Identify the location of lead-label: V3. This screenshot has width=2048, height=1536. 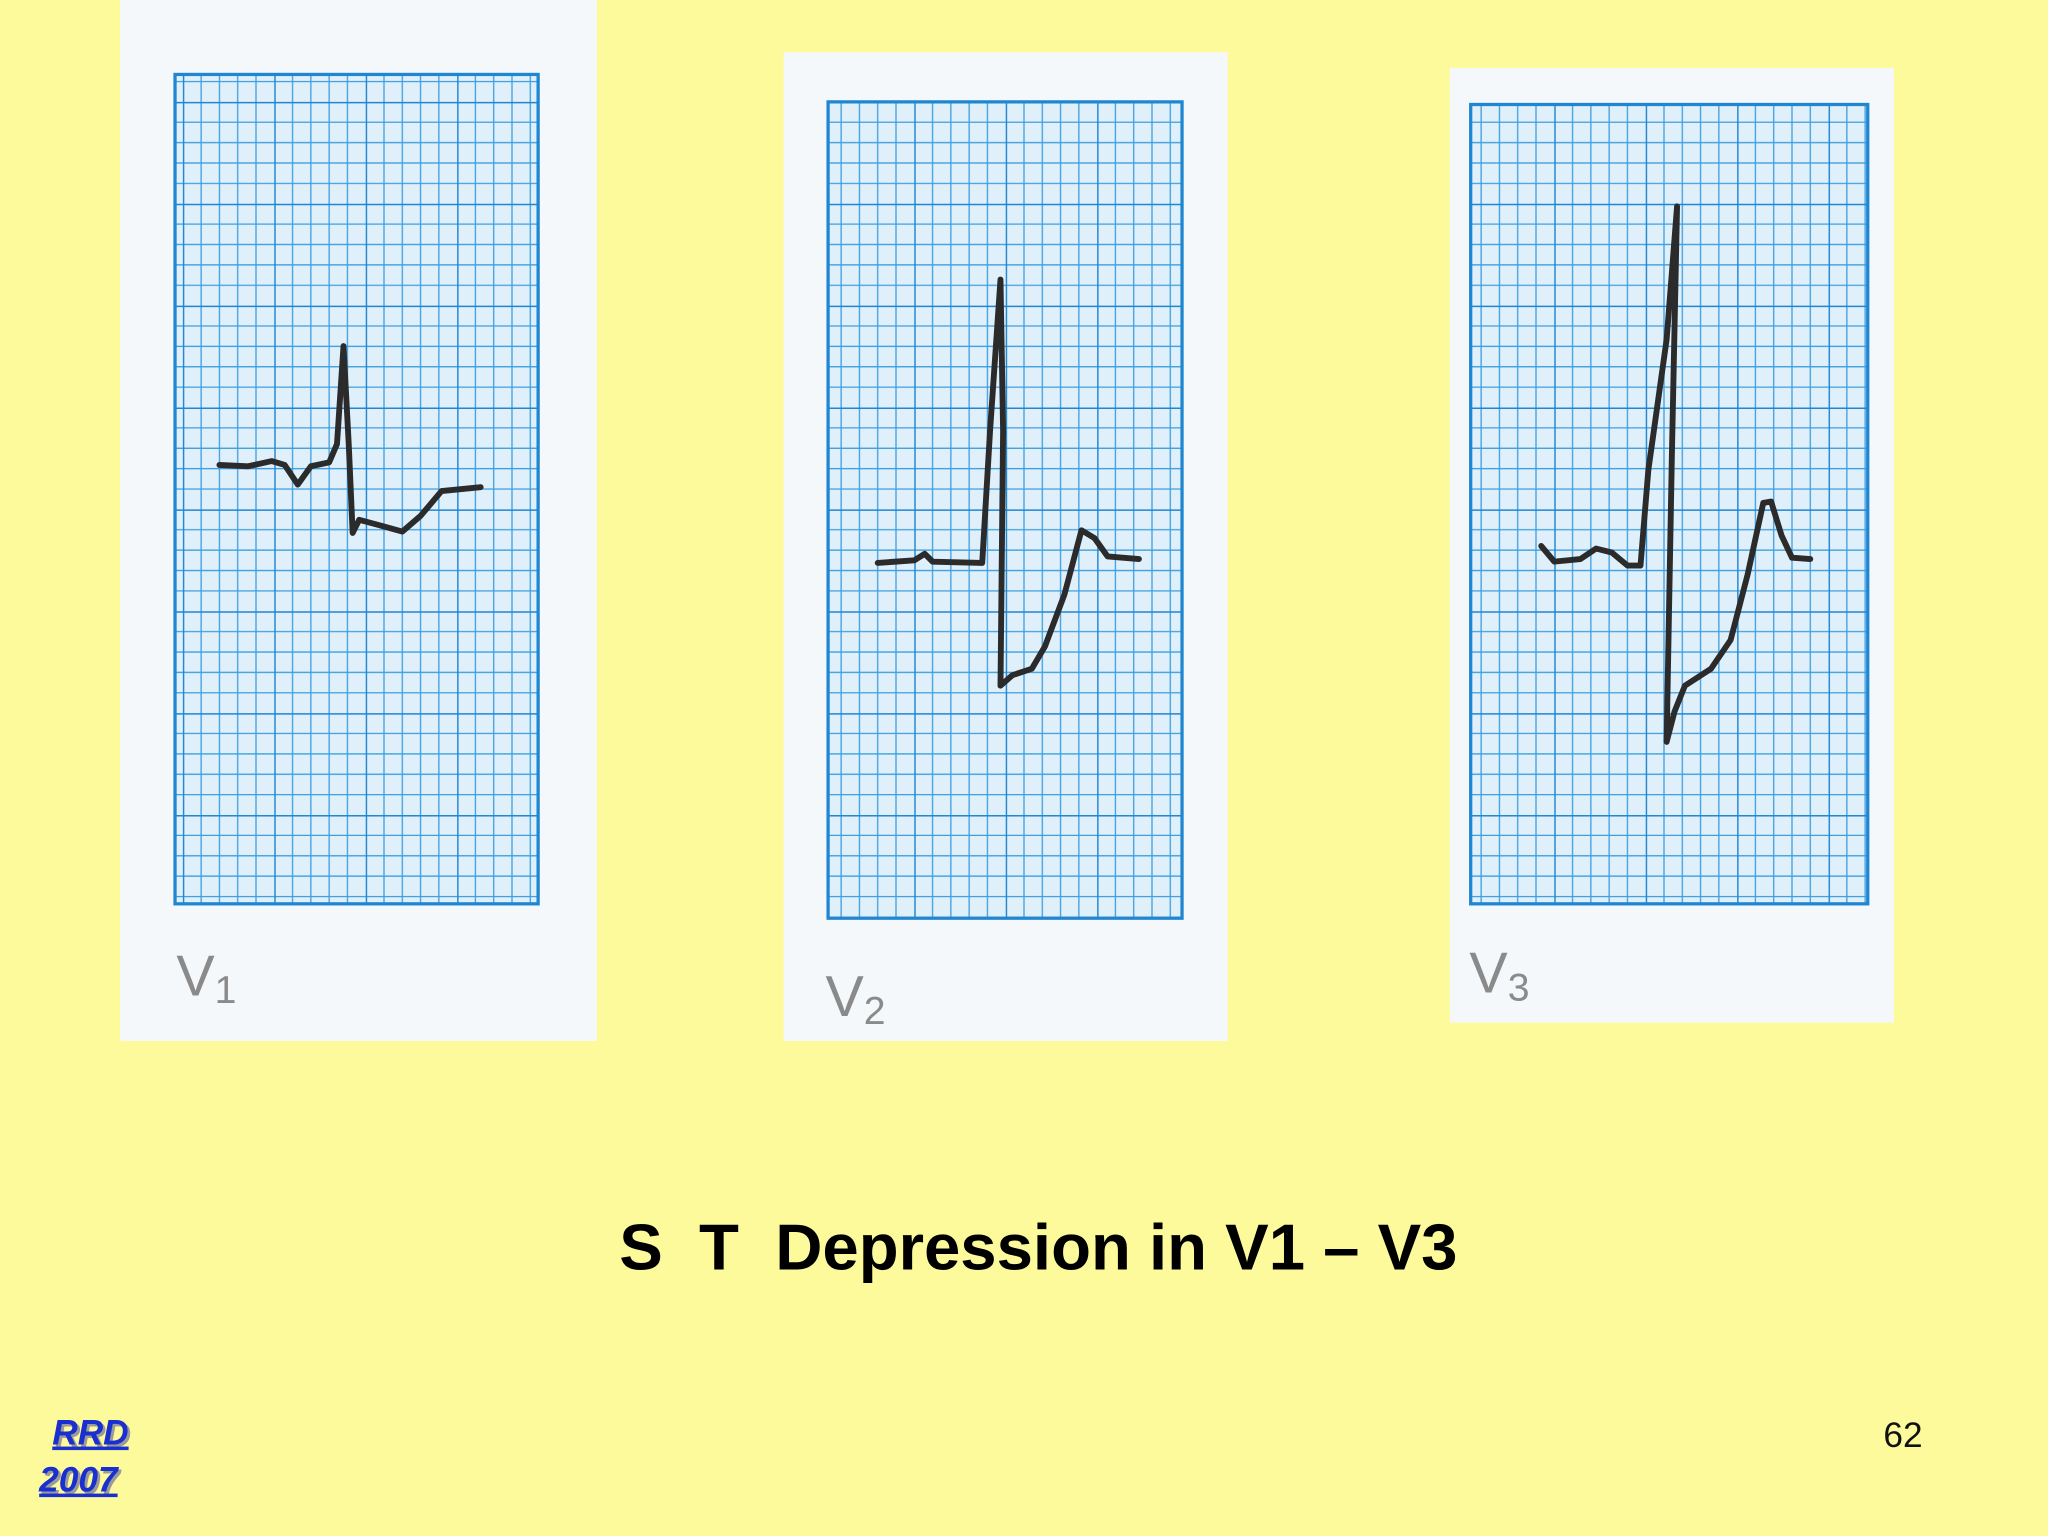
(1499, 976).